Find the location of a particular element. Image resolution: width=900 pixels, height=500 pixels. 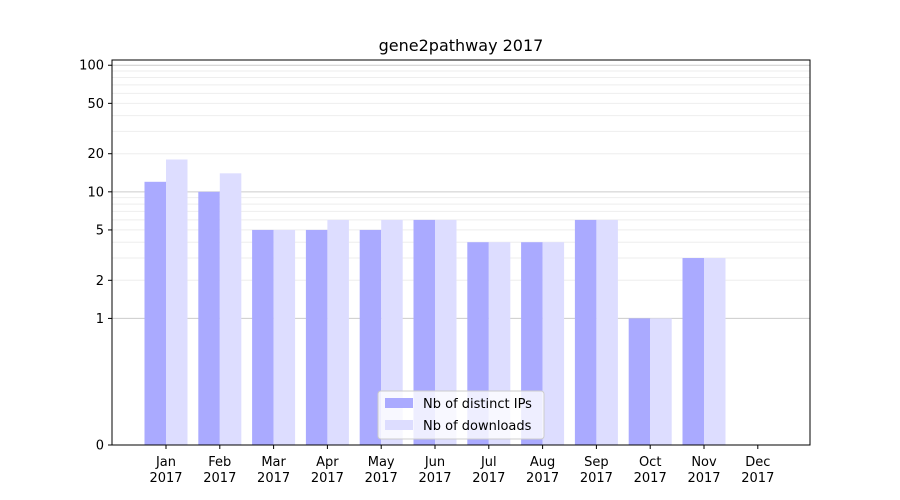

bar-downloads-nov is located at coordinates (715, 351).